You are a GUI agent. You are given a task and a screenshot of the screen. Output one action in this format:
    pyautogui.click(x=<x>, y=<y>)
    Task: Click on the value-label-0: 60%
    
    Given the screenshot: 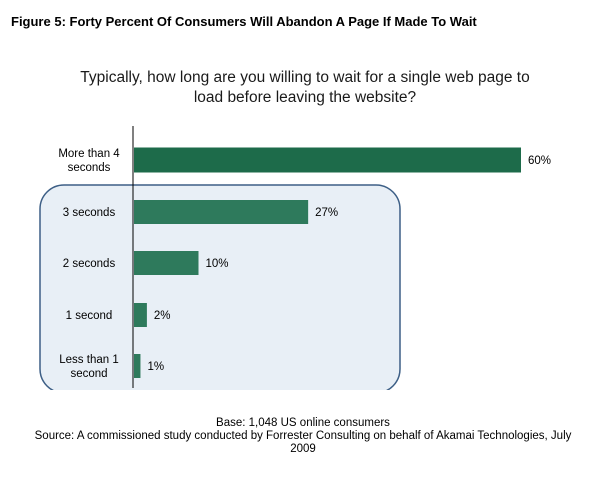 What is the action you would take?
    pyautogui.click(x=539, y=161)
    